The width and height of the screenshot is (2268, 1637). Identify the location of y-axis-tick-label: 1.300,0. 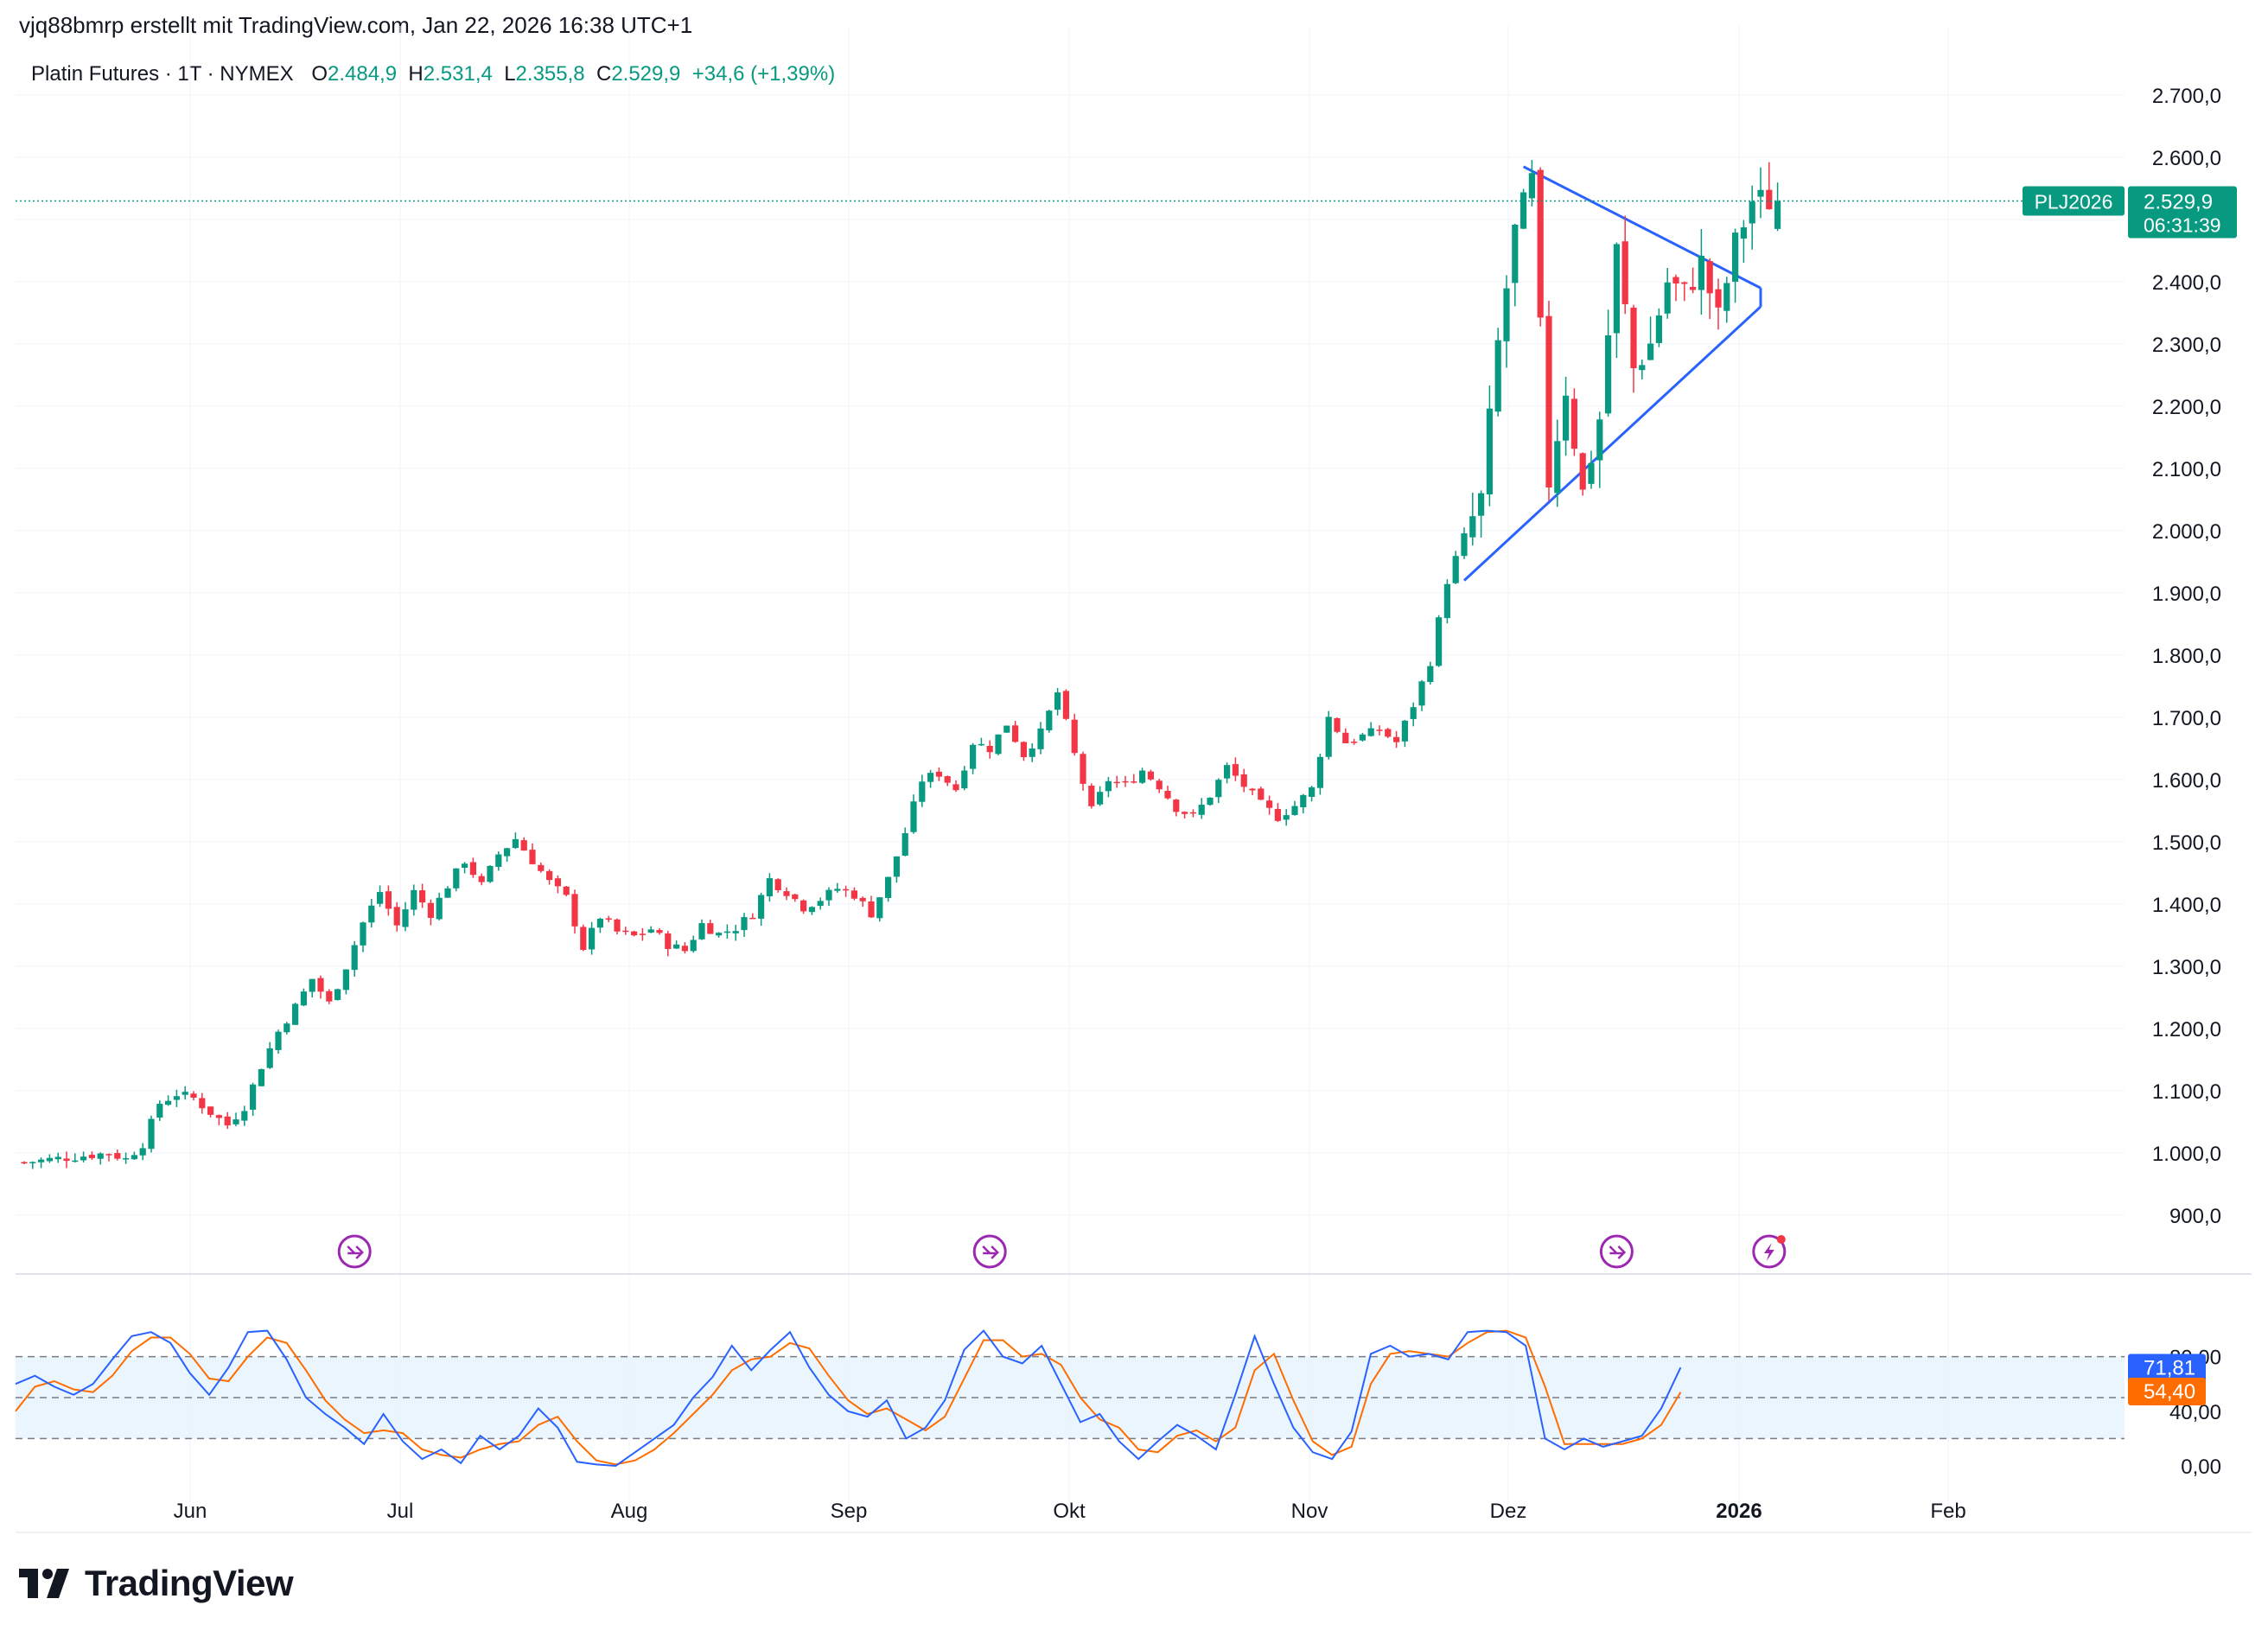
(2186, 967).